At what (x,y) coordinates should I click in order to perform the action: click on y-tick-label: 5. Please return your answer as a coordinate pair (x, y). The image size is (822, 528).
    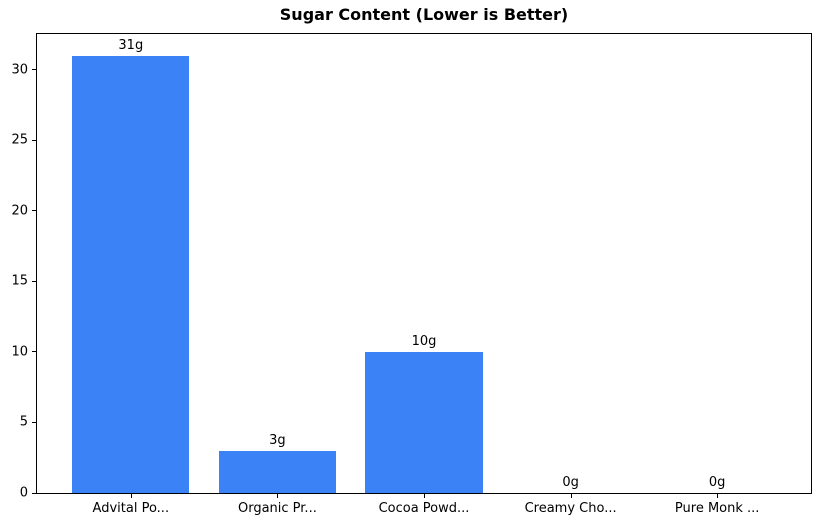
    Looking at the image, I should click on (23, 422).